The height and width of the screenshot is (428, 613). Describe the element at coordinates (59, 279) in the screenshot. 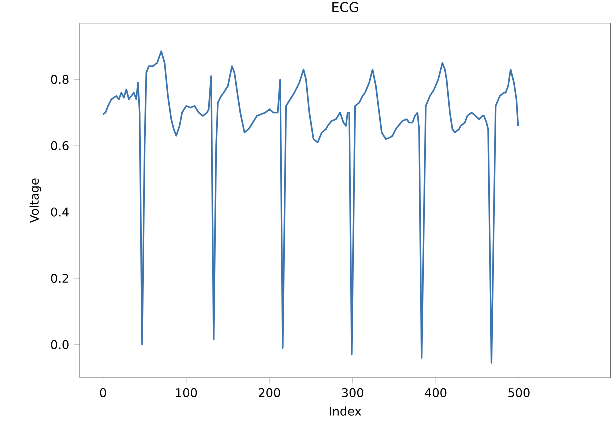

I see `y-tick-label: 0.2` at that location.